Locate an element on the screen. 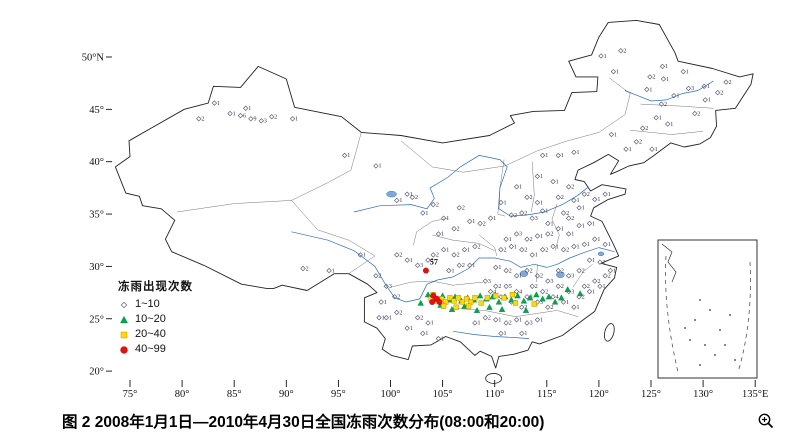  svg-text: 90° is located at coordinates (286, 394).